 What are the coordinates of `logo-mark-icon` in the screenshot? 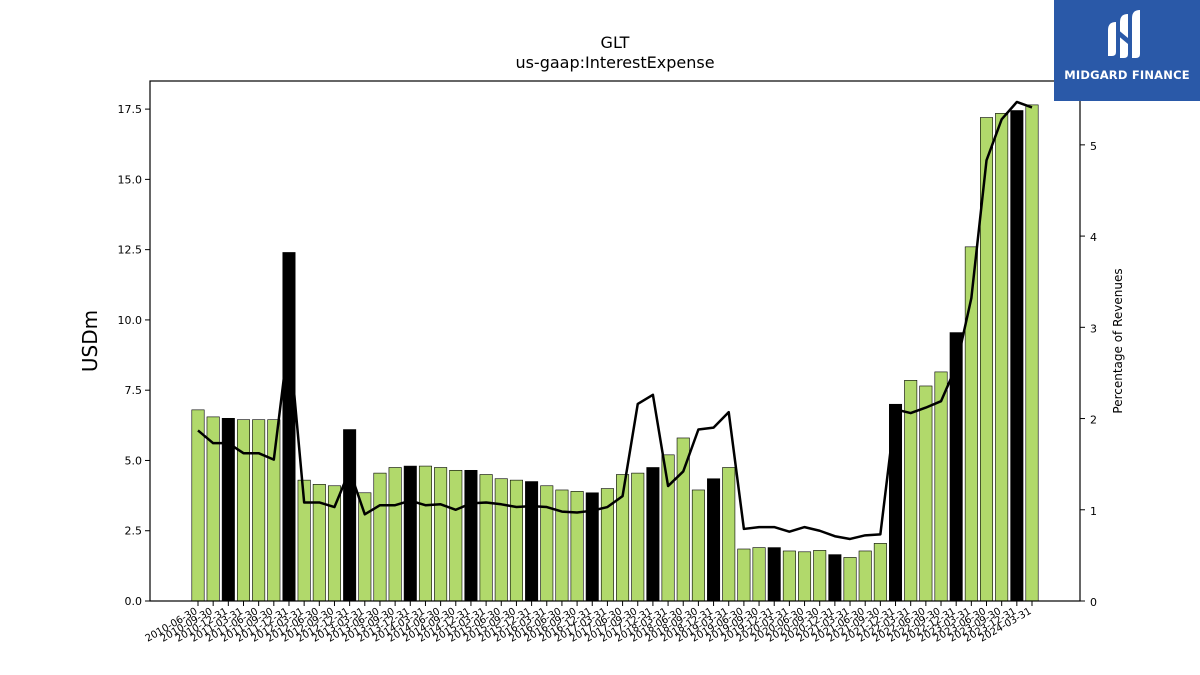 It's located at (1124, 34).